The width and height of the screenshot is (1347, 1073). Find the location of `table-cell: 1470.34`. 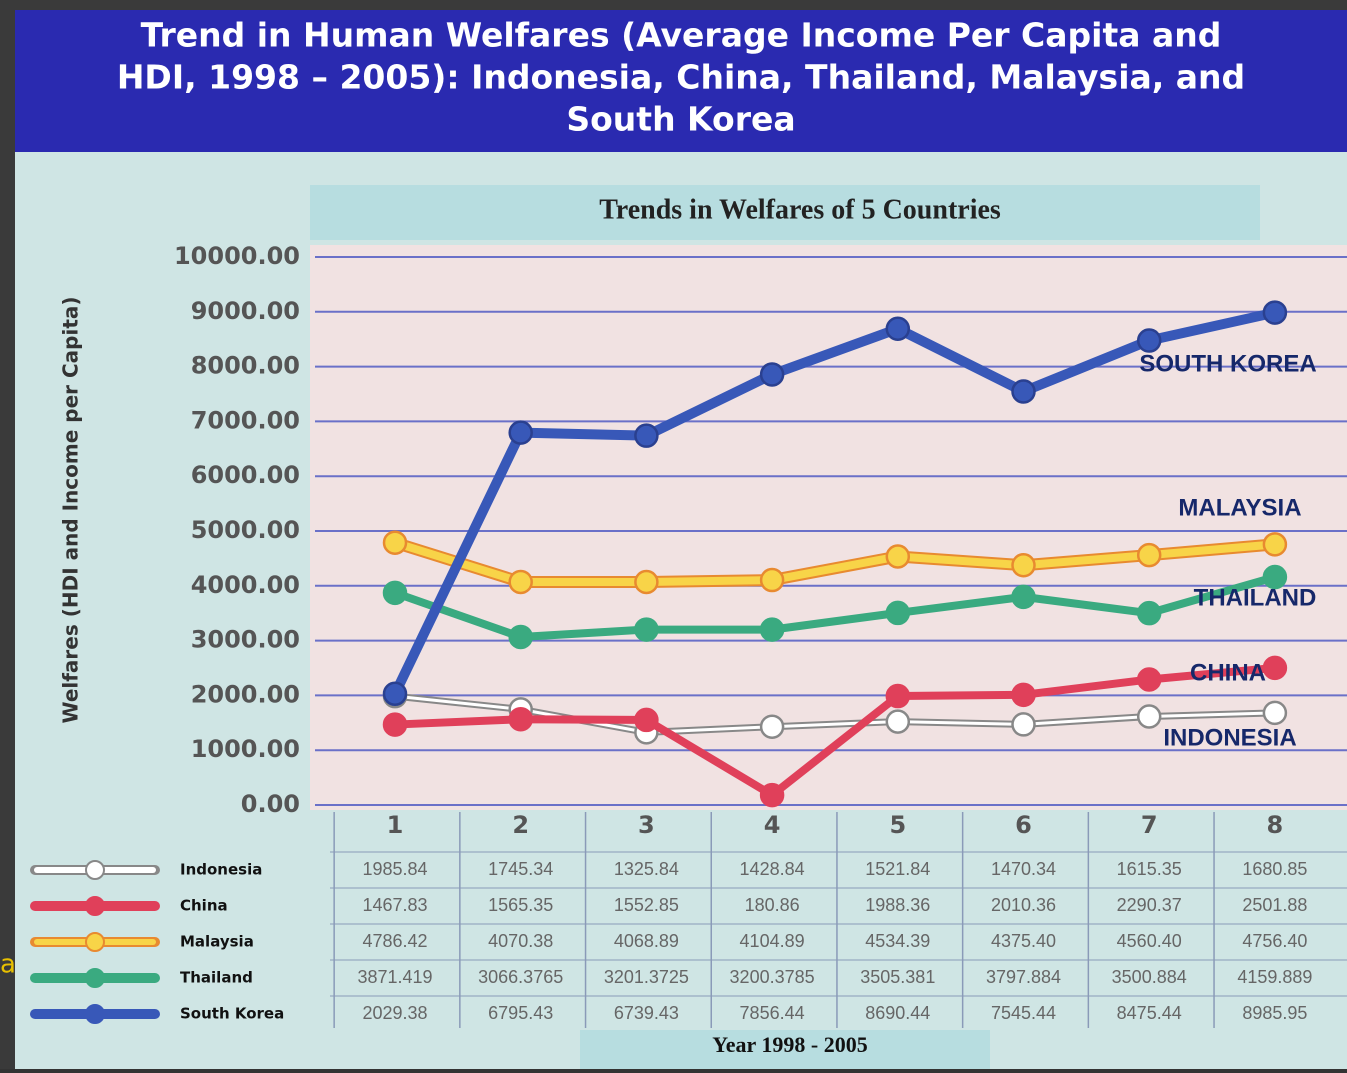

table-cell: 1470.34 is located at coordinates (1023, 869).